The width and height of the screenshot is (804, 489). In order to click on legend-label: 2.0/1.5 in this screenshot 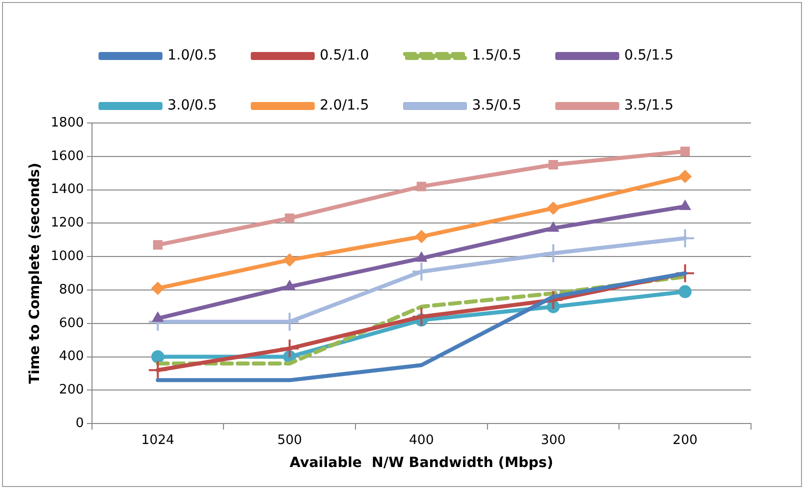, I will do `click(345, 106)`.